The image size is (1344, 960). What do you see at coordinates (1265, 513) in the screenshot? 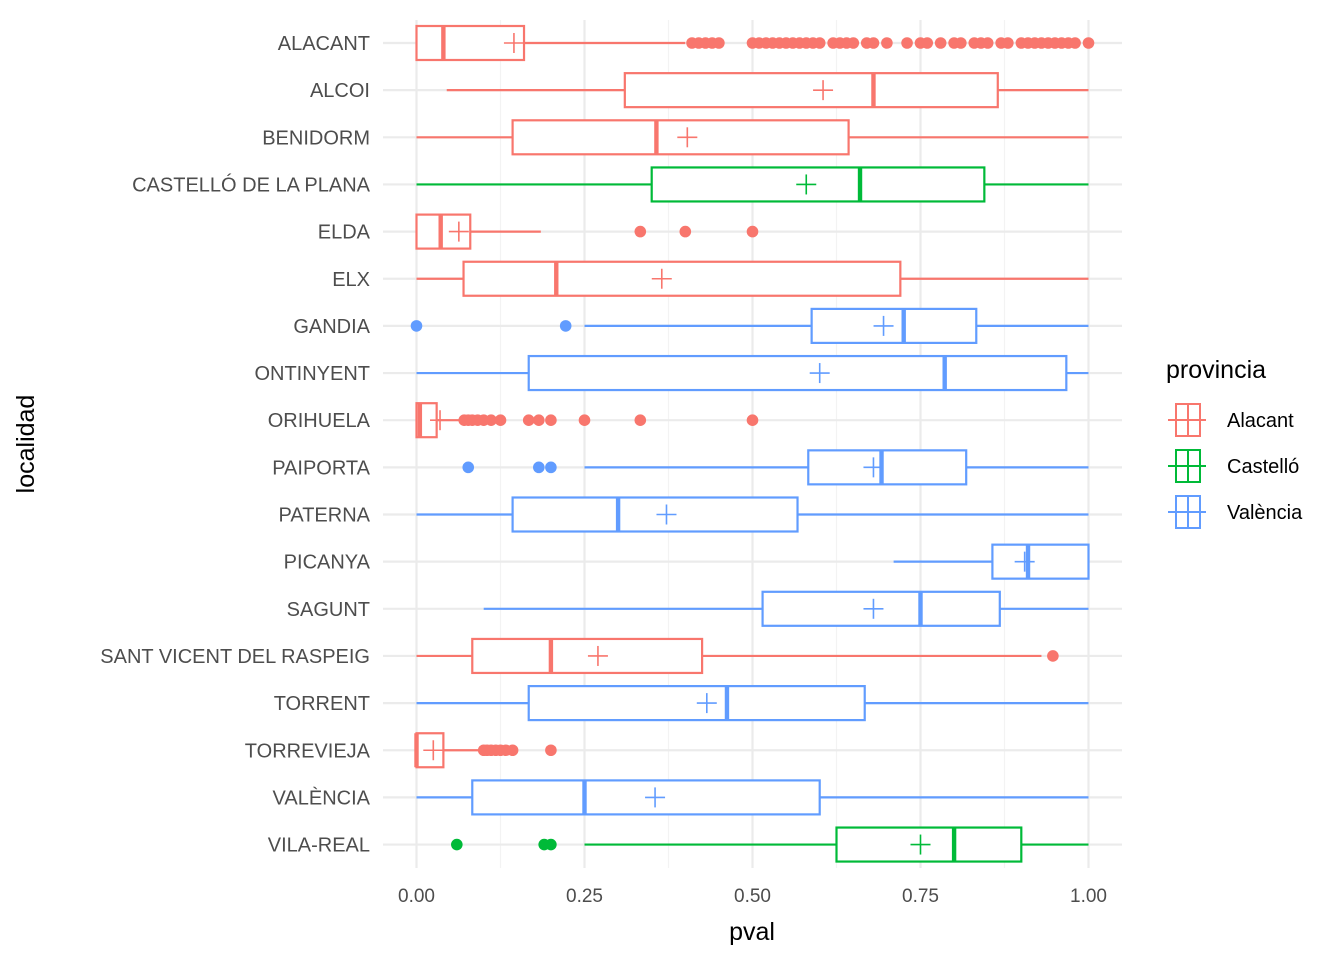
I see `legend-label: València` at bounding box center [1265, 513].